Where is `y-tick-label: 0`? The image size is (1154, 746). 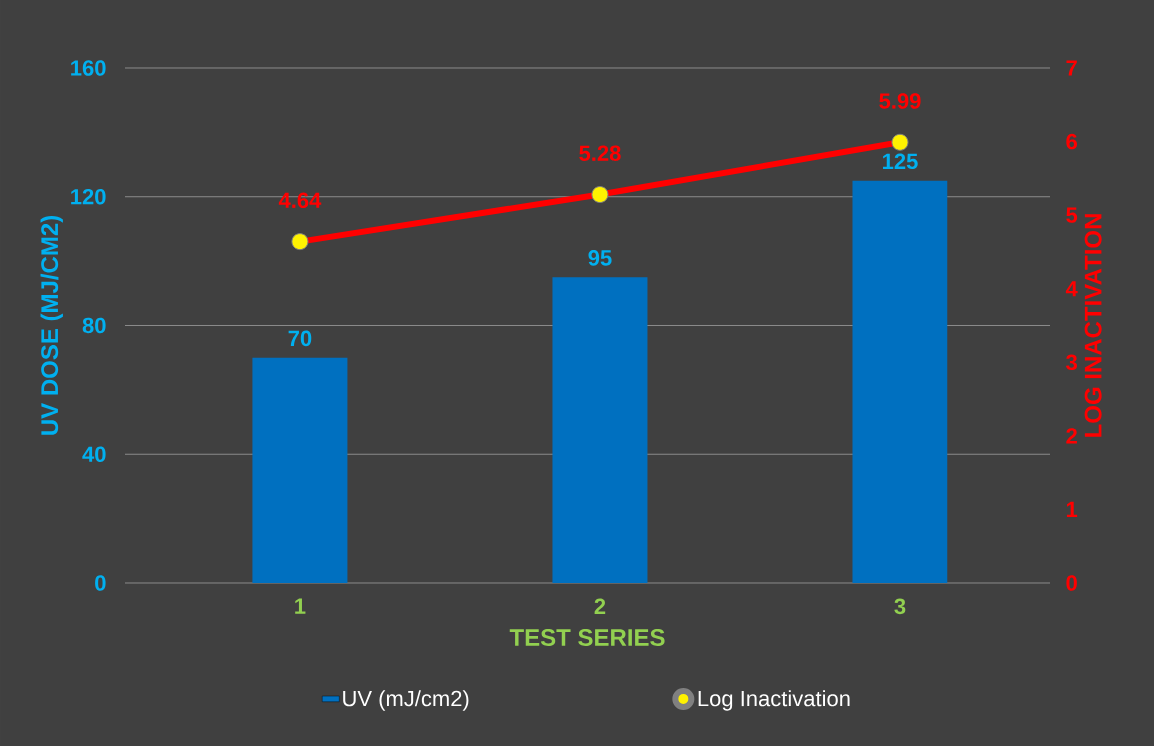 y-tick-label: 0 is located at coordinates (100, 583).